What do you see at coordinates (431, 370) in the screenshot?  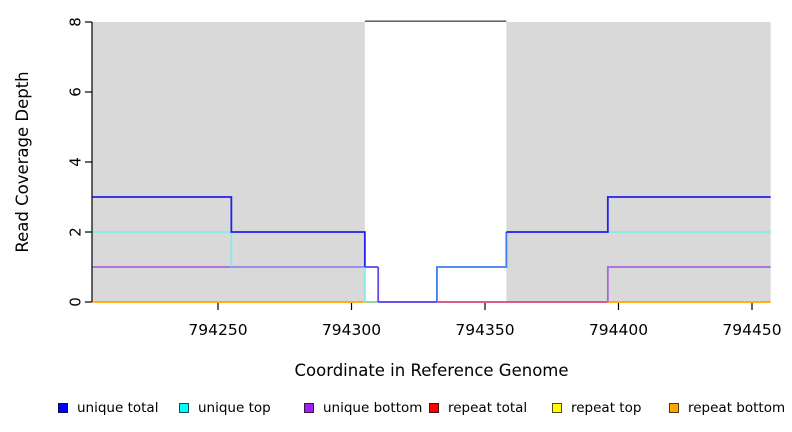 I see `x-axis-title: Coordinate in Reference Genome` at bounding box center [431, 370].